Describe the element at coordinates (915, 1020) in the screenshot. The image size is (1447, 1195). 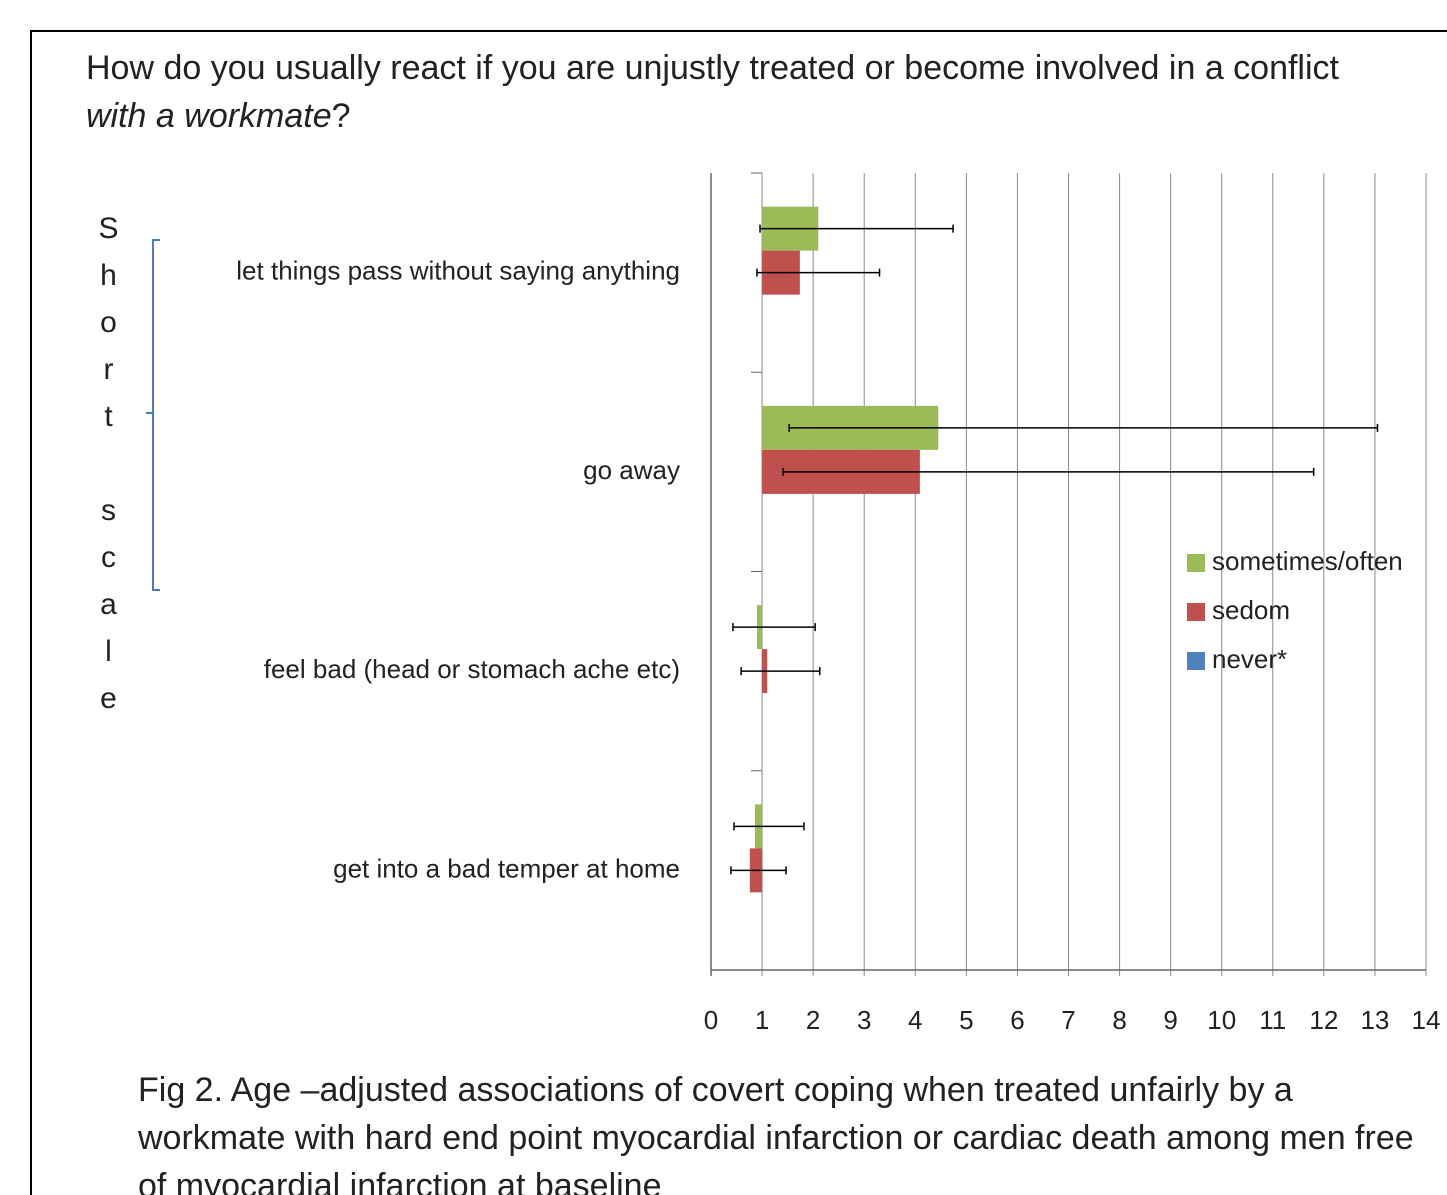
I see `x-tick-label: 4` at that location.